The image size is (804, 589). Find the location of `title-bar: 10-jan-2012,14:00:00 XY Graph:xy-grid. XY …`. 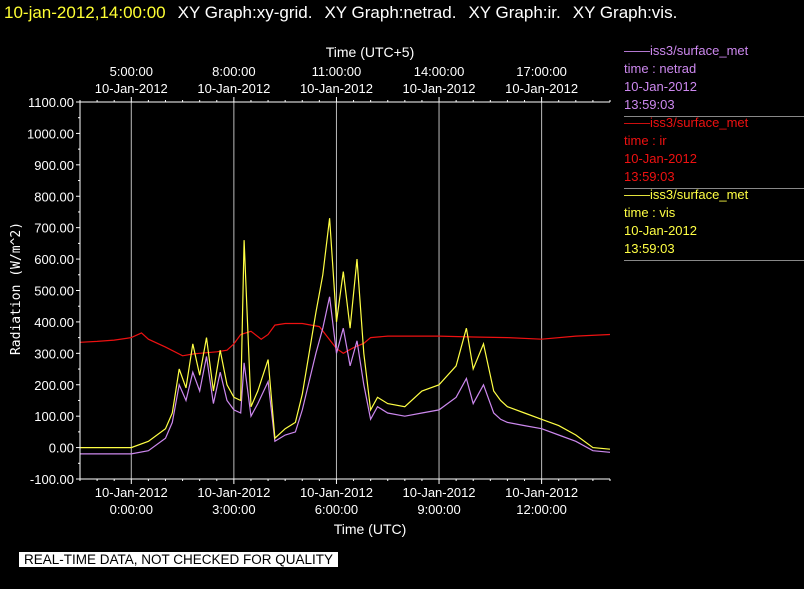

title-bar: 10-jan-2012,14:00:00 XY Graph:xy-grid. XY … is located at coordinates (346, 13).